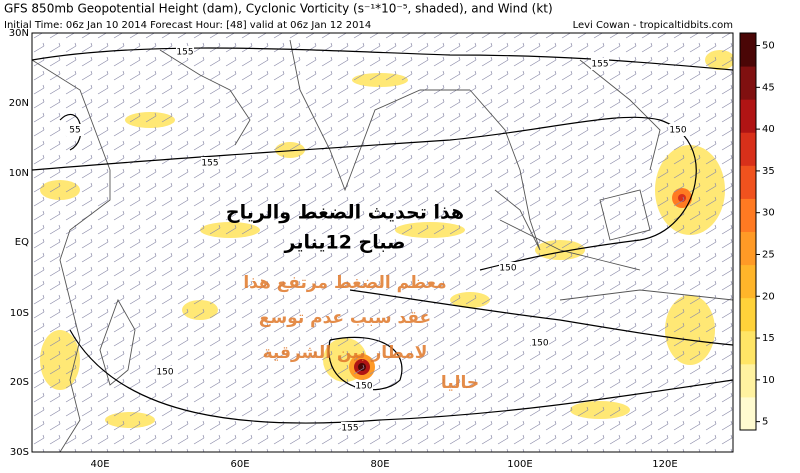 The height and width of the screenshot is (473, 800). What do you see at coordinates (344, 283) in the screenshot?
I see `annotation-line: معظم الضغط مرتفع هذا` at bounding box center [344, 283].